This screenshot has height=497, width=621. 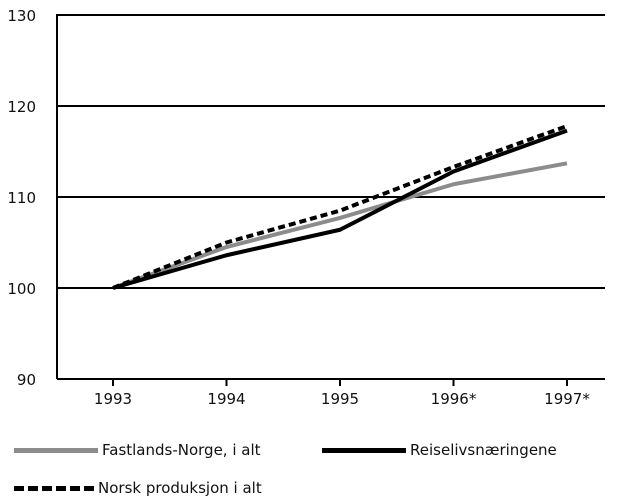 I want to click on legend-label: Fastlands-Norge, i alt, so click(x=181, y=450).